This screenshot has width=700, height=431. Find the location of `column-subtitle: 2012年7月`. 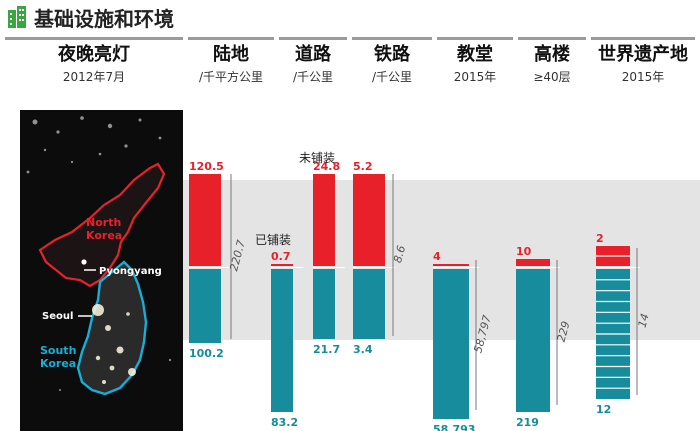

column-subtitle: 2012年7月 is located at coordinates (94, 77).